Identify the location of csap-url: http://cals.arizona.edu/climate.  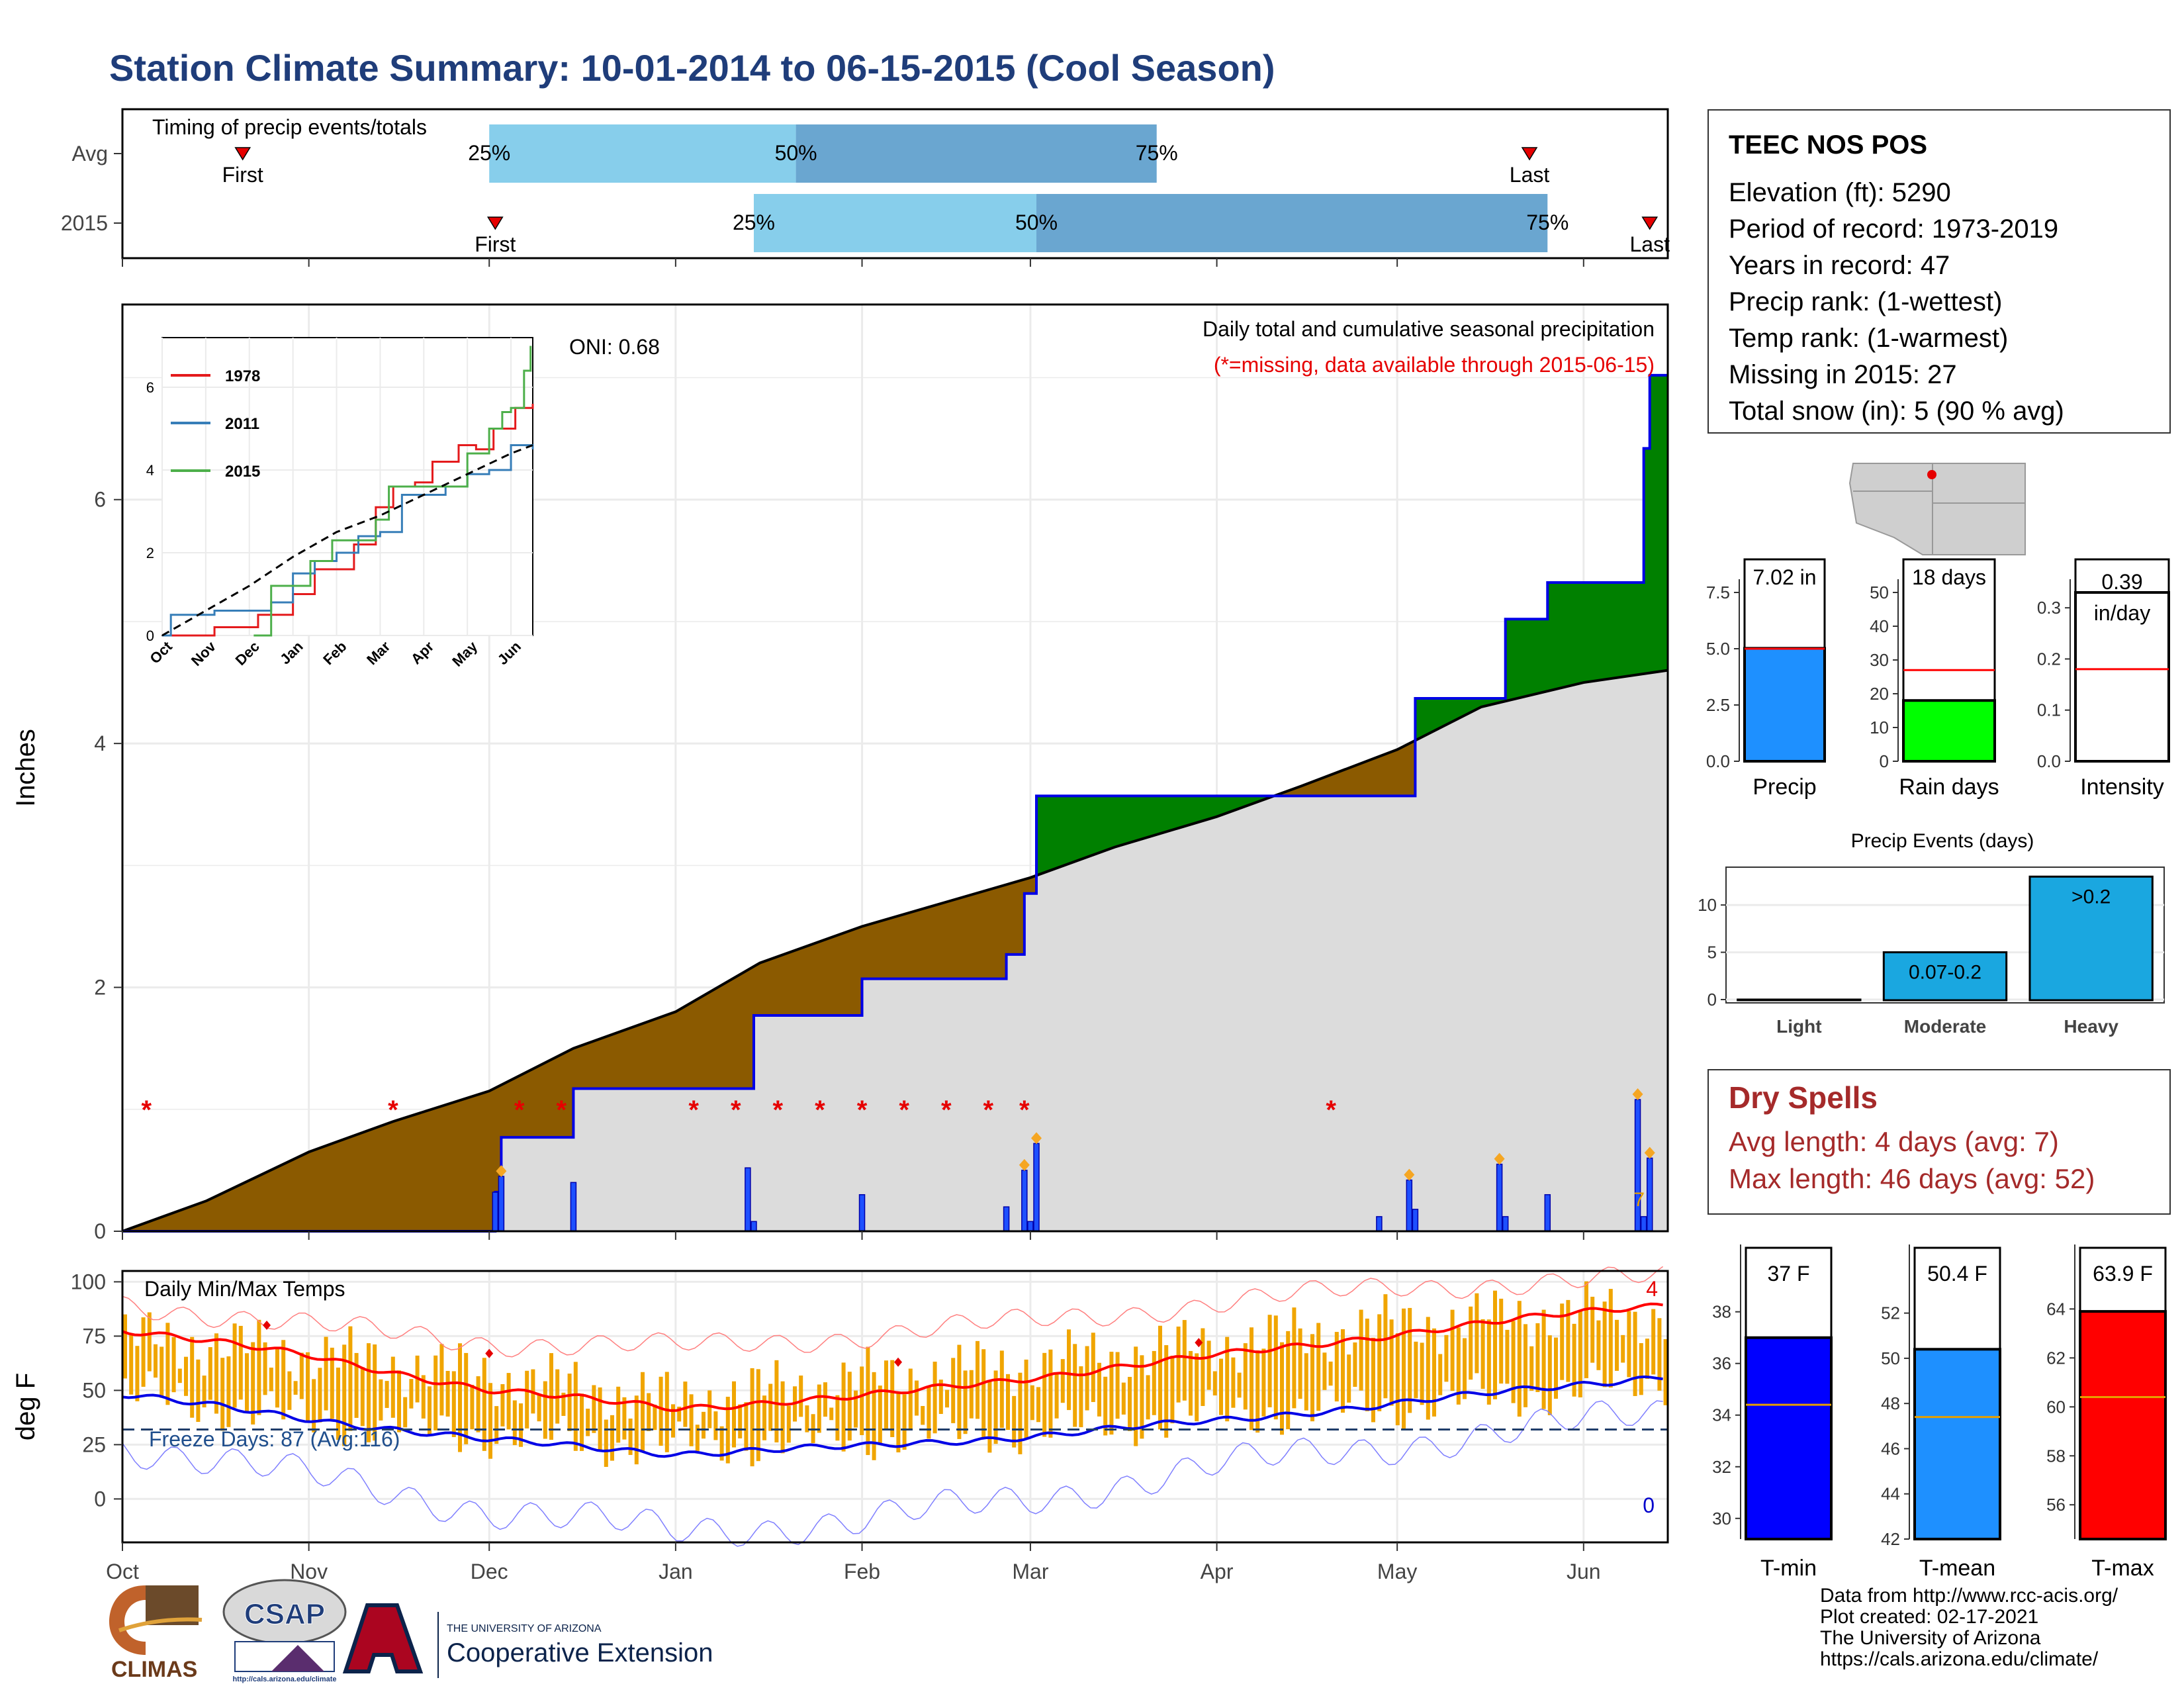
(284, 1679).